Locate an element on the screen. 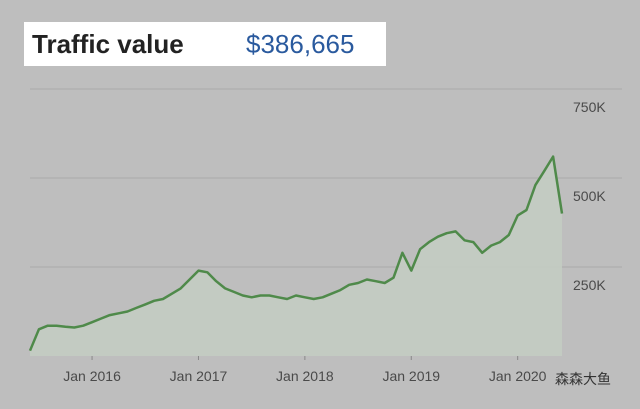 The width and height of the screenshot is (640, 409). x-tick-label: Jan 2020 is located at coordinates (518, 376).